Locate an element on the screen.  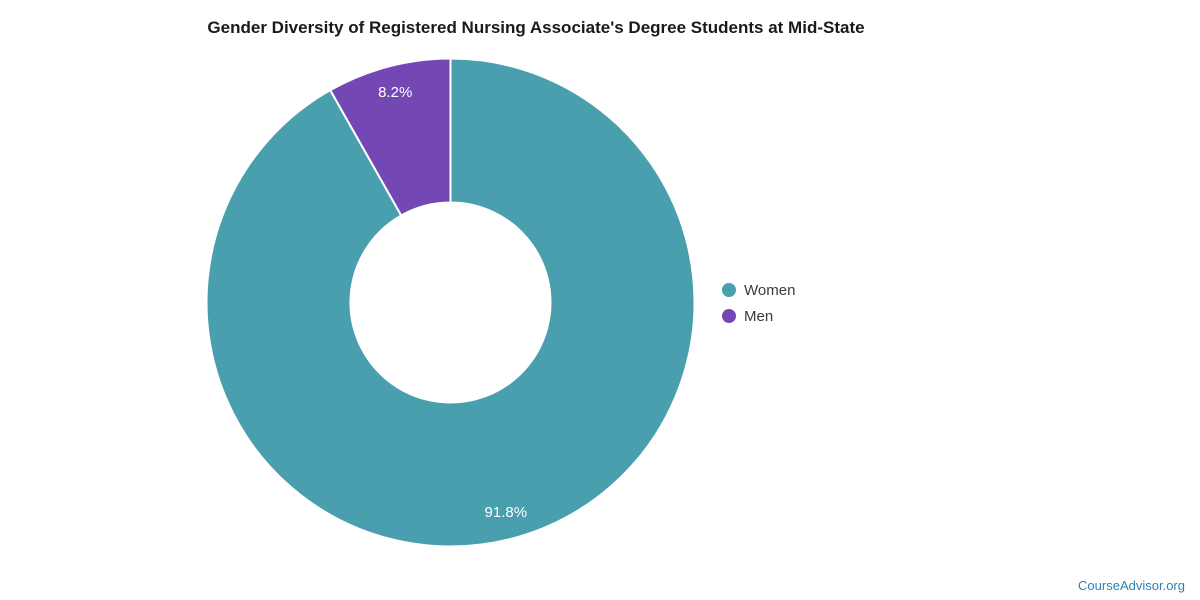
legend-label-men: Men is located at coordinates (759, 316).